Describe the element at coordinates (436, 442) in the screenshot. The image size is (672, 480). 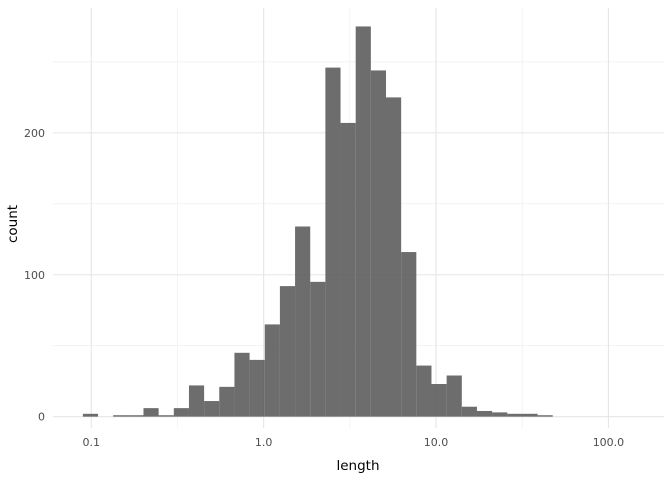
I see `x-tick-label: 10.0` at that location.